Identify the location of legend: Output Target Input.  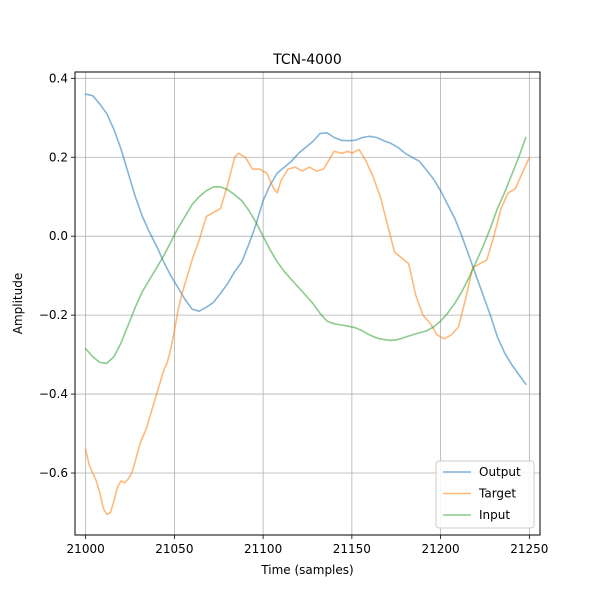
(485, 494).